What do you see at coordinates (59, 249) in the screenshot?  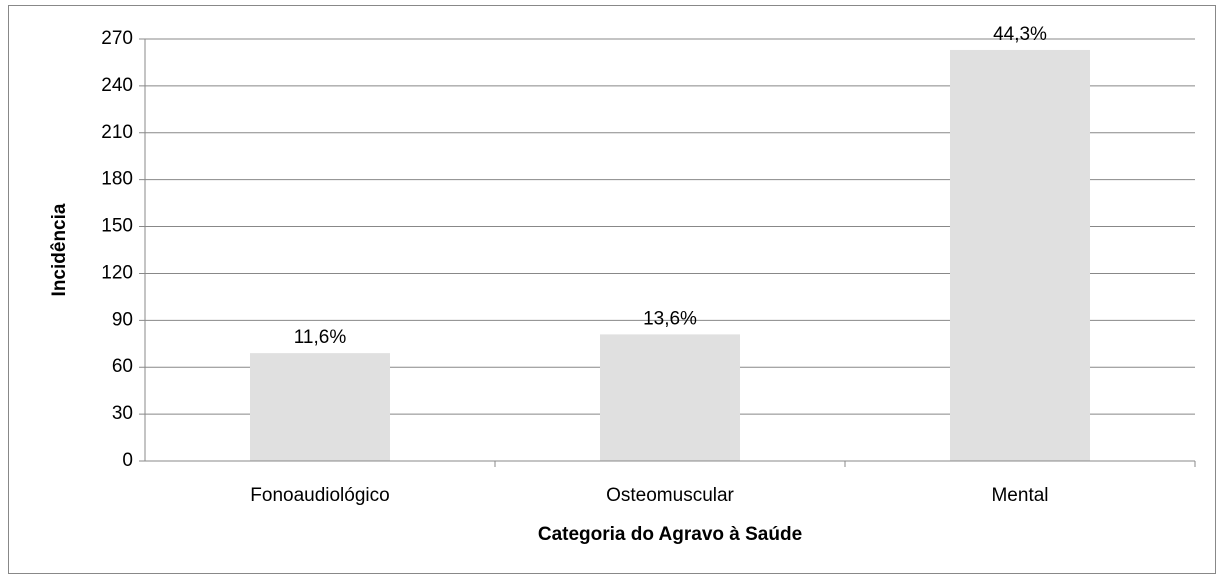 I see `y-axis-title: Incidência` at bounding box center [59, 249].